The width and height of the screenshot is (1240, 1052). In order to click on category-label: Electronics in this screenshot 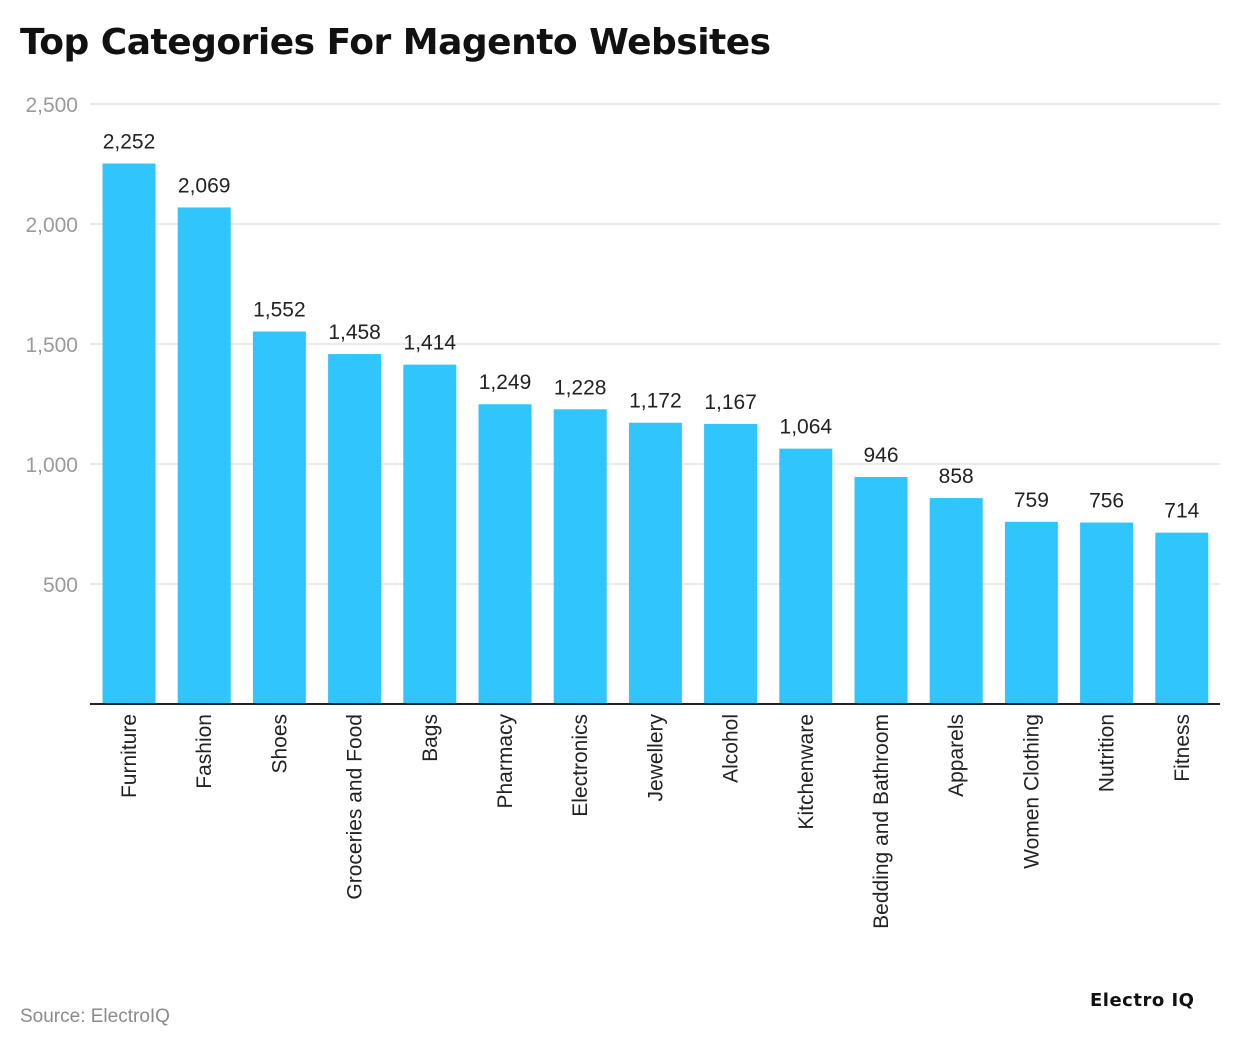, I will do `click(580, 765)`.